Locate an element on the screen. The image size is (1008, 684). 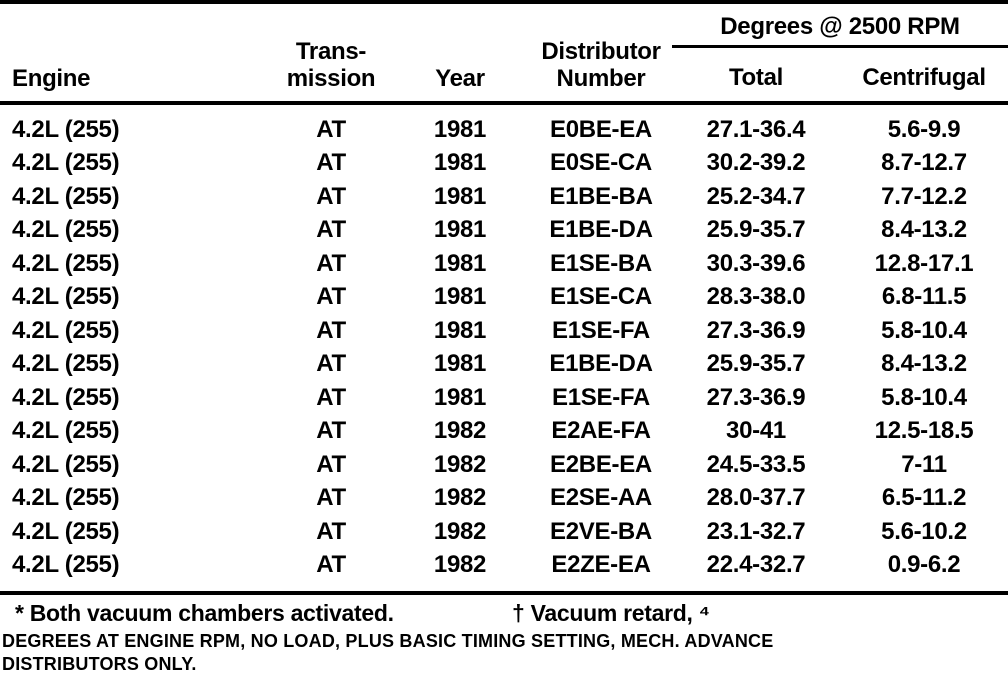
cell-centrifugal-degrees: 8.7-12.7 is located at coordinates (924, 163).